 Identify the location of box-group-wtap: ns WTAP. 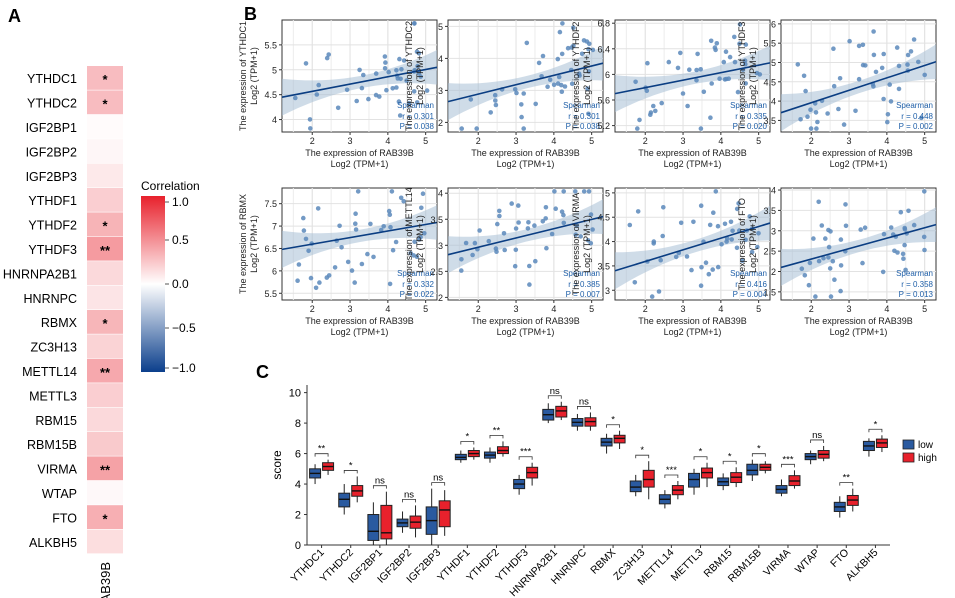
(811, 503).